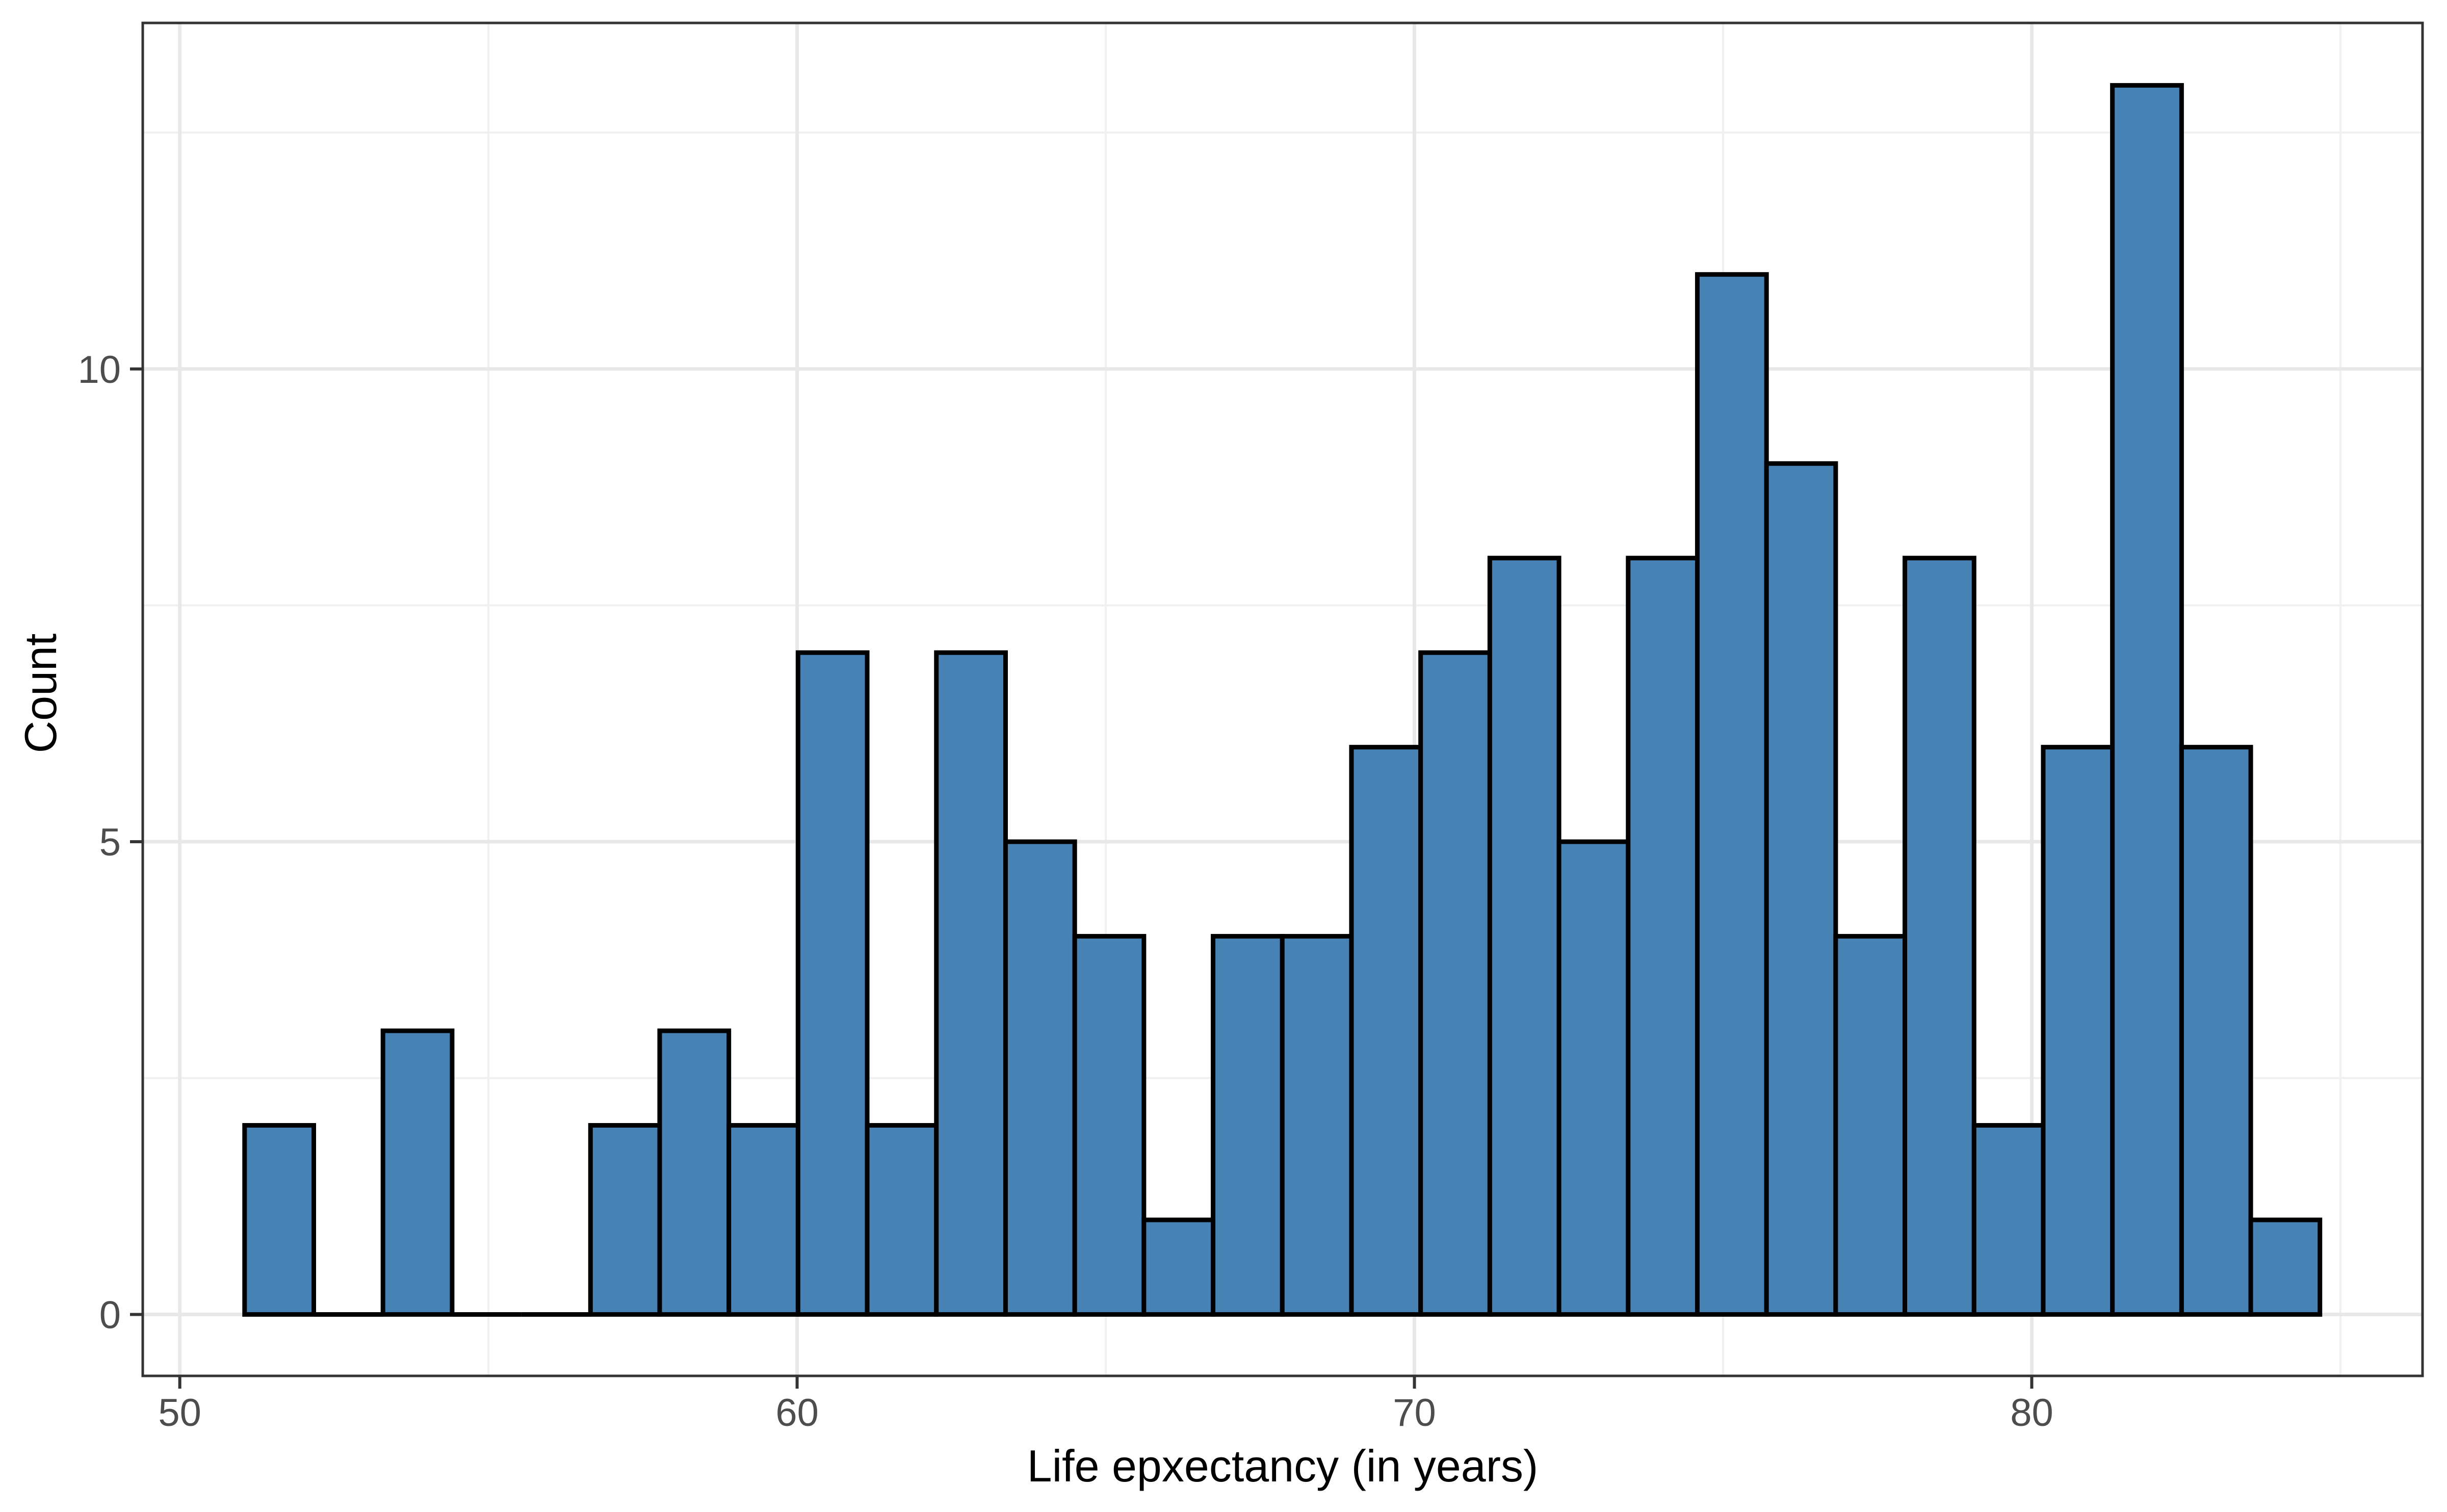 Image resolution: width=2447 pixels, height=1512 pixels. What do you see at coordinates (110, 1315) in the screenshot?
I see `y-tick-label: 0` at bounding box center [110, 1315].